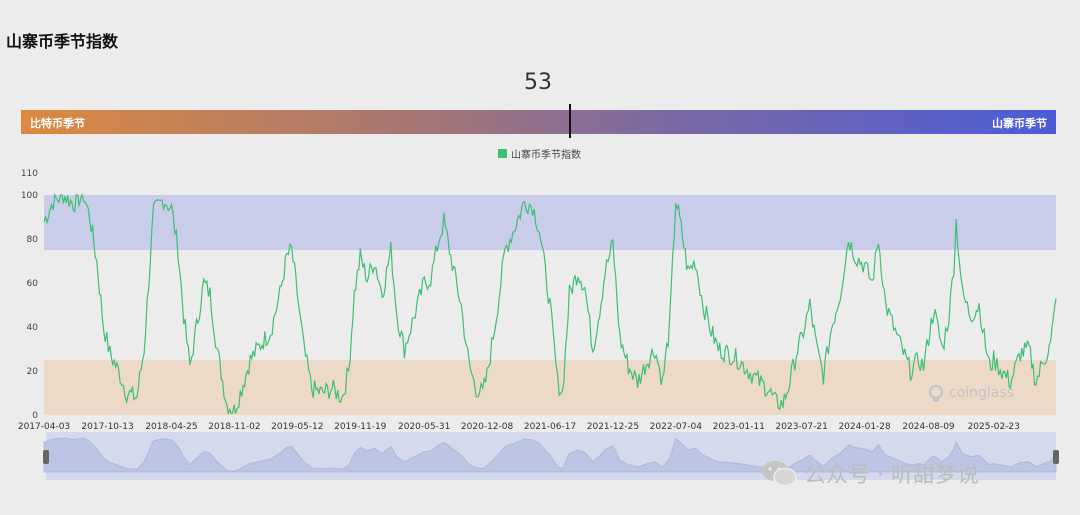  I want to click on navigator-right-handle, so click(1056, 457).